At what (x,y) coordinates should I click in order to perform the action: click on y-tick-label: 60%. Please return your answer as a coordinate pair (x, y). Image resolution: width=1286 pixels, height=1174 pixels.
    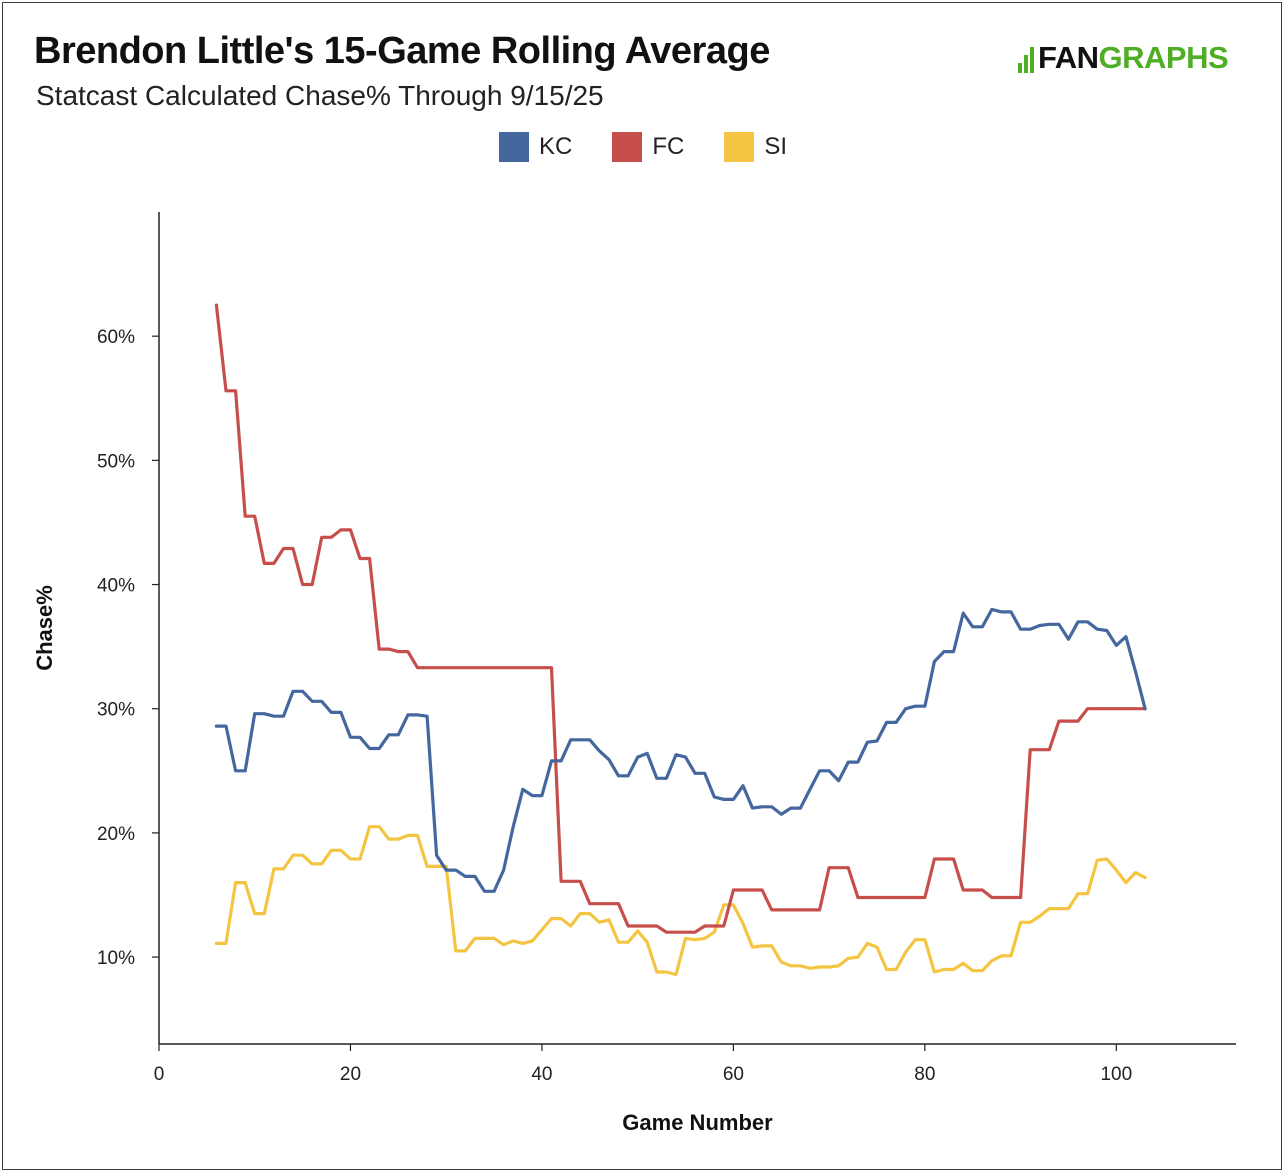
    Looking at the image, I should click on (116, 337).